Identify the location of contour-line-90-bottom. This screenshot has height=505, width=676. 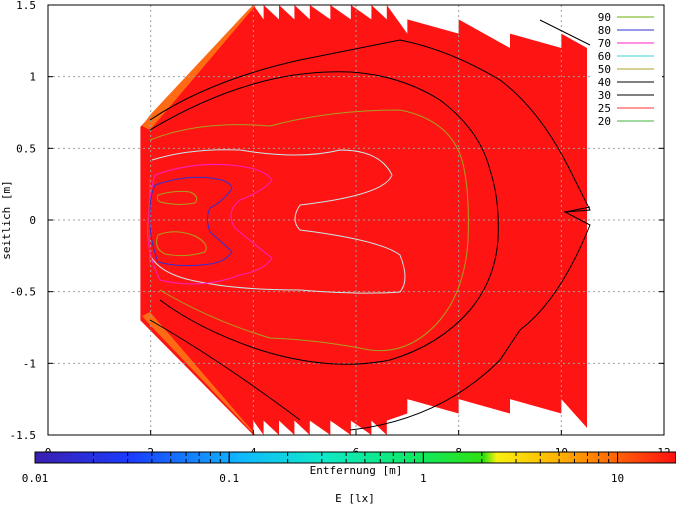
(181, 244).